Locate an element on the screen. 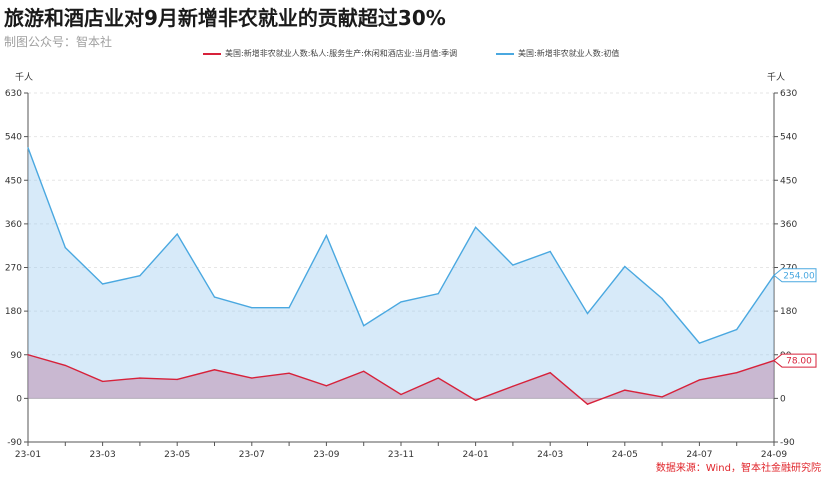 The height and width of the screenshot is (479, 829). x-tick-label: 24-09 is located at coordinates (774, 455).